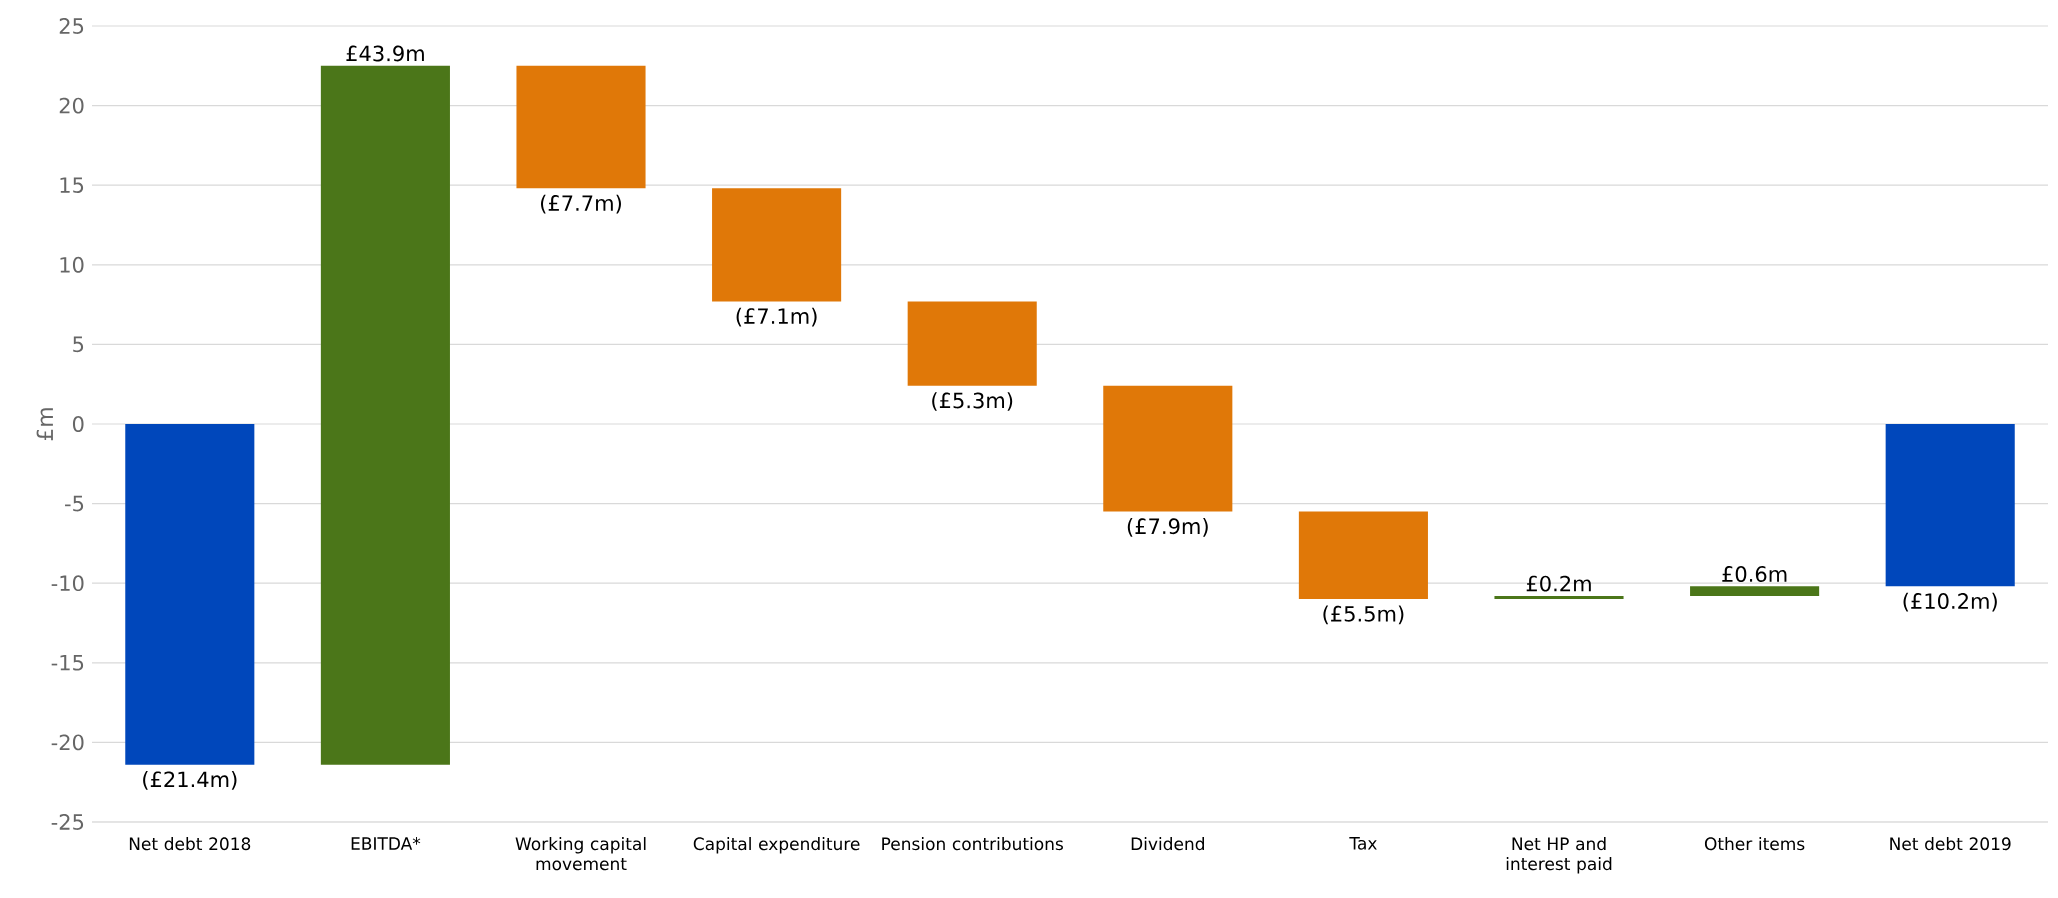  I want to click on data-label: (£5.3m), so click(972, 401).